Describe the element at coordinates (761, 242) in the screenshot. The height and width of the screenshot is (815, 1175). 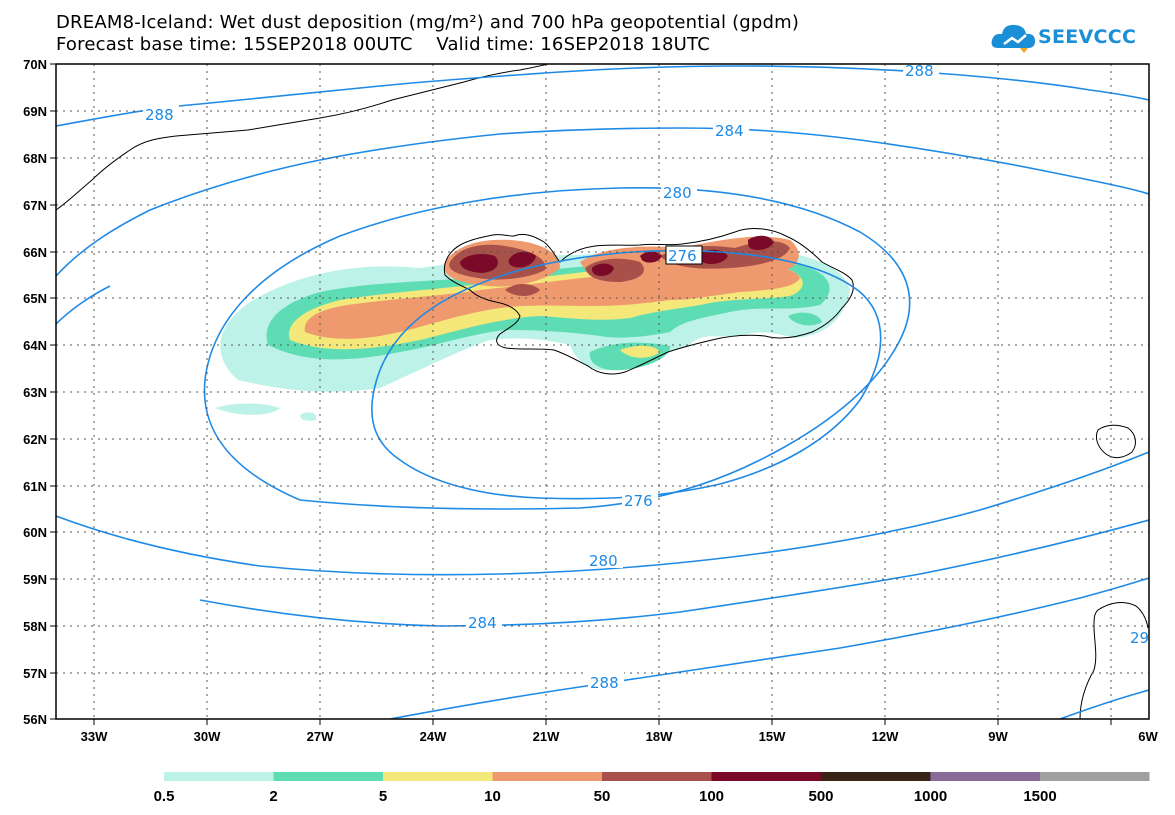
I see `dust-band-100-ne2` at that location.